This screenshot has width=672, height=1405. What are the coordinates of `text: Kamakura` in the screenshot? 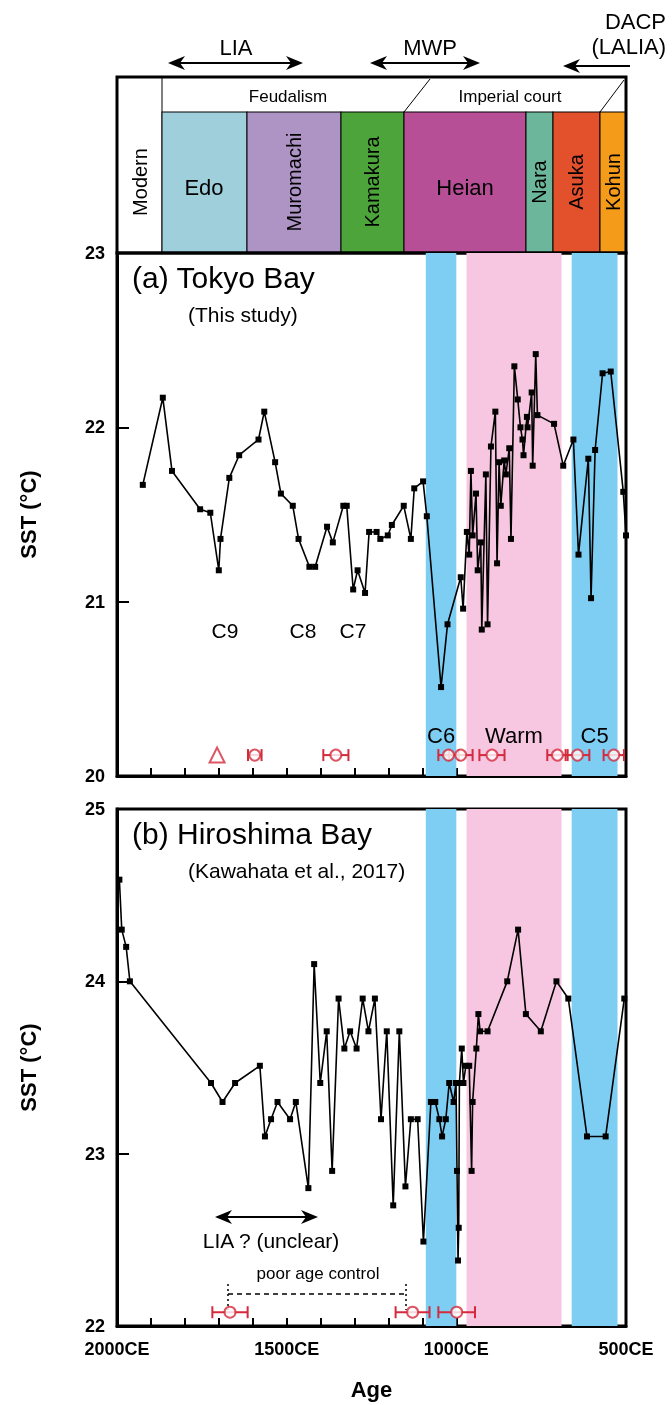 It's located at (372, 181).